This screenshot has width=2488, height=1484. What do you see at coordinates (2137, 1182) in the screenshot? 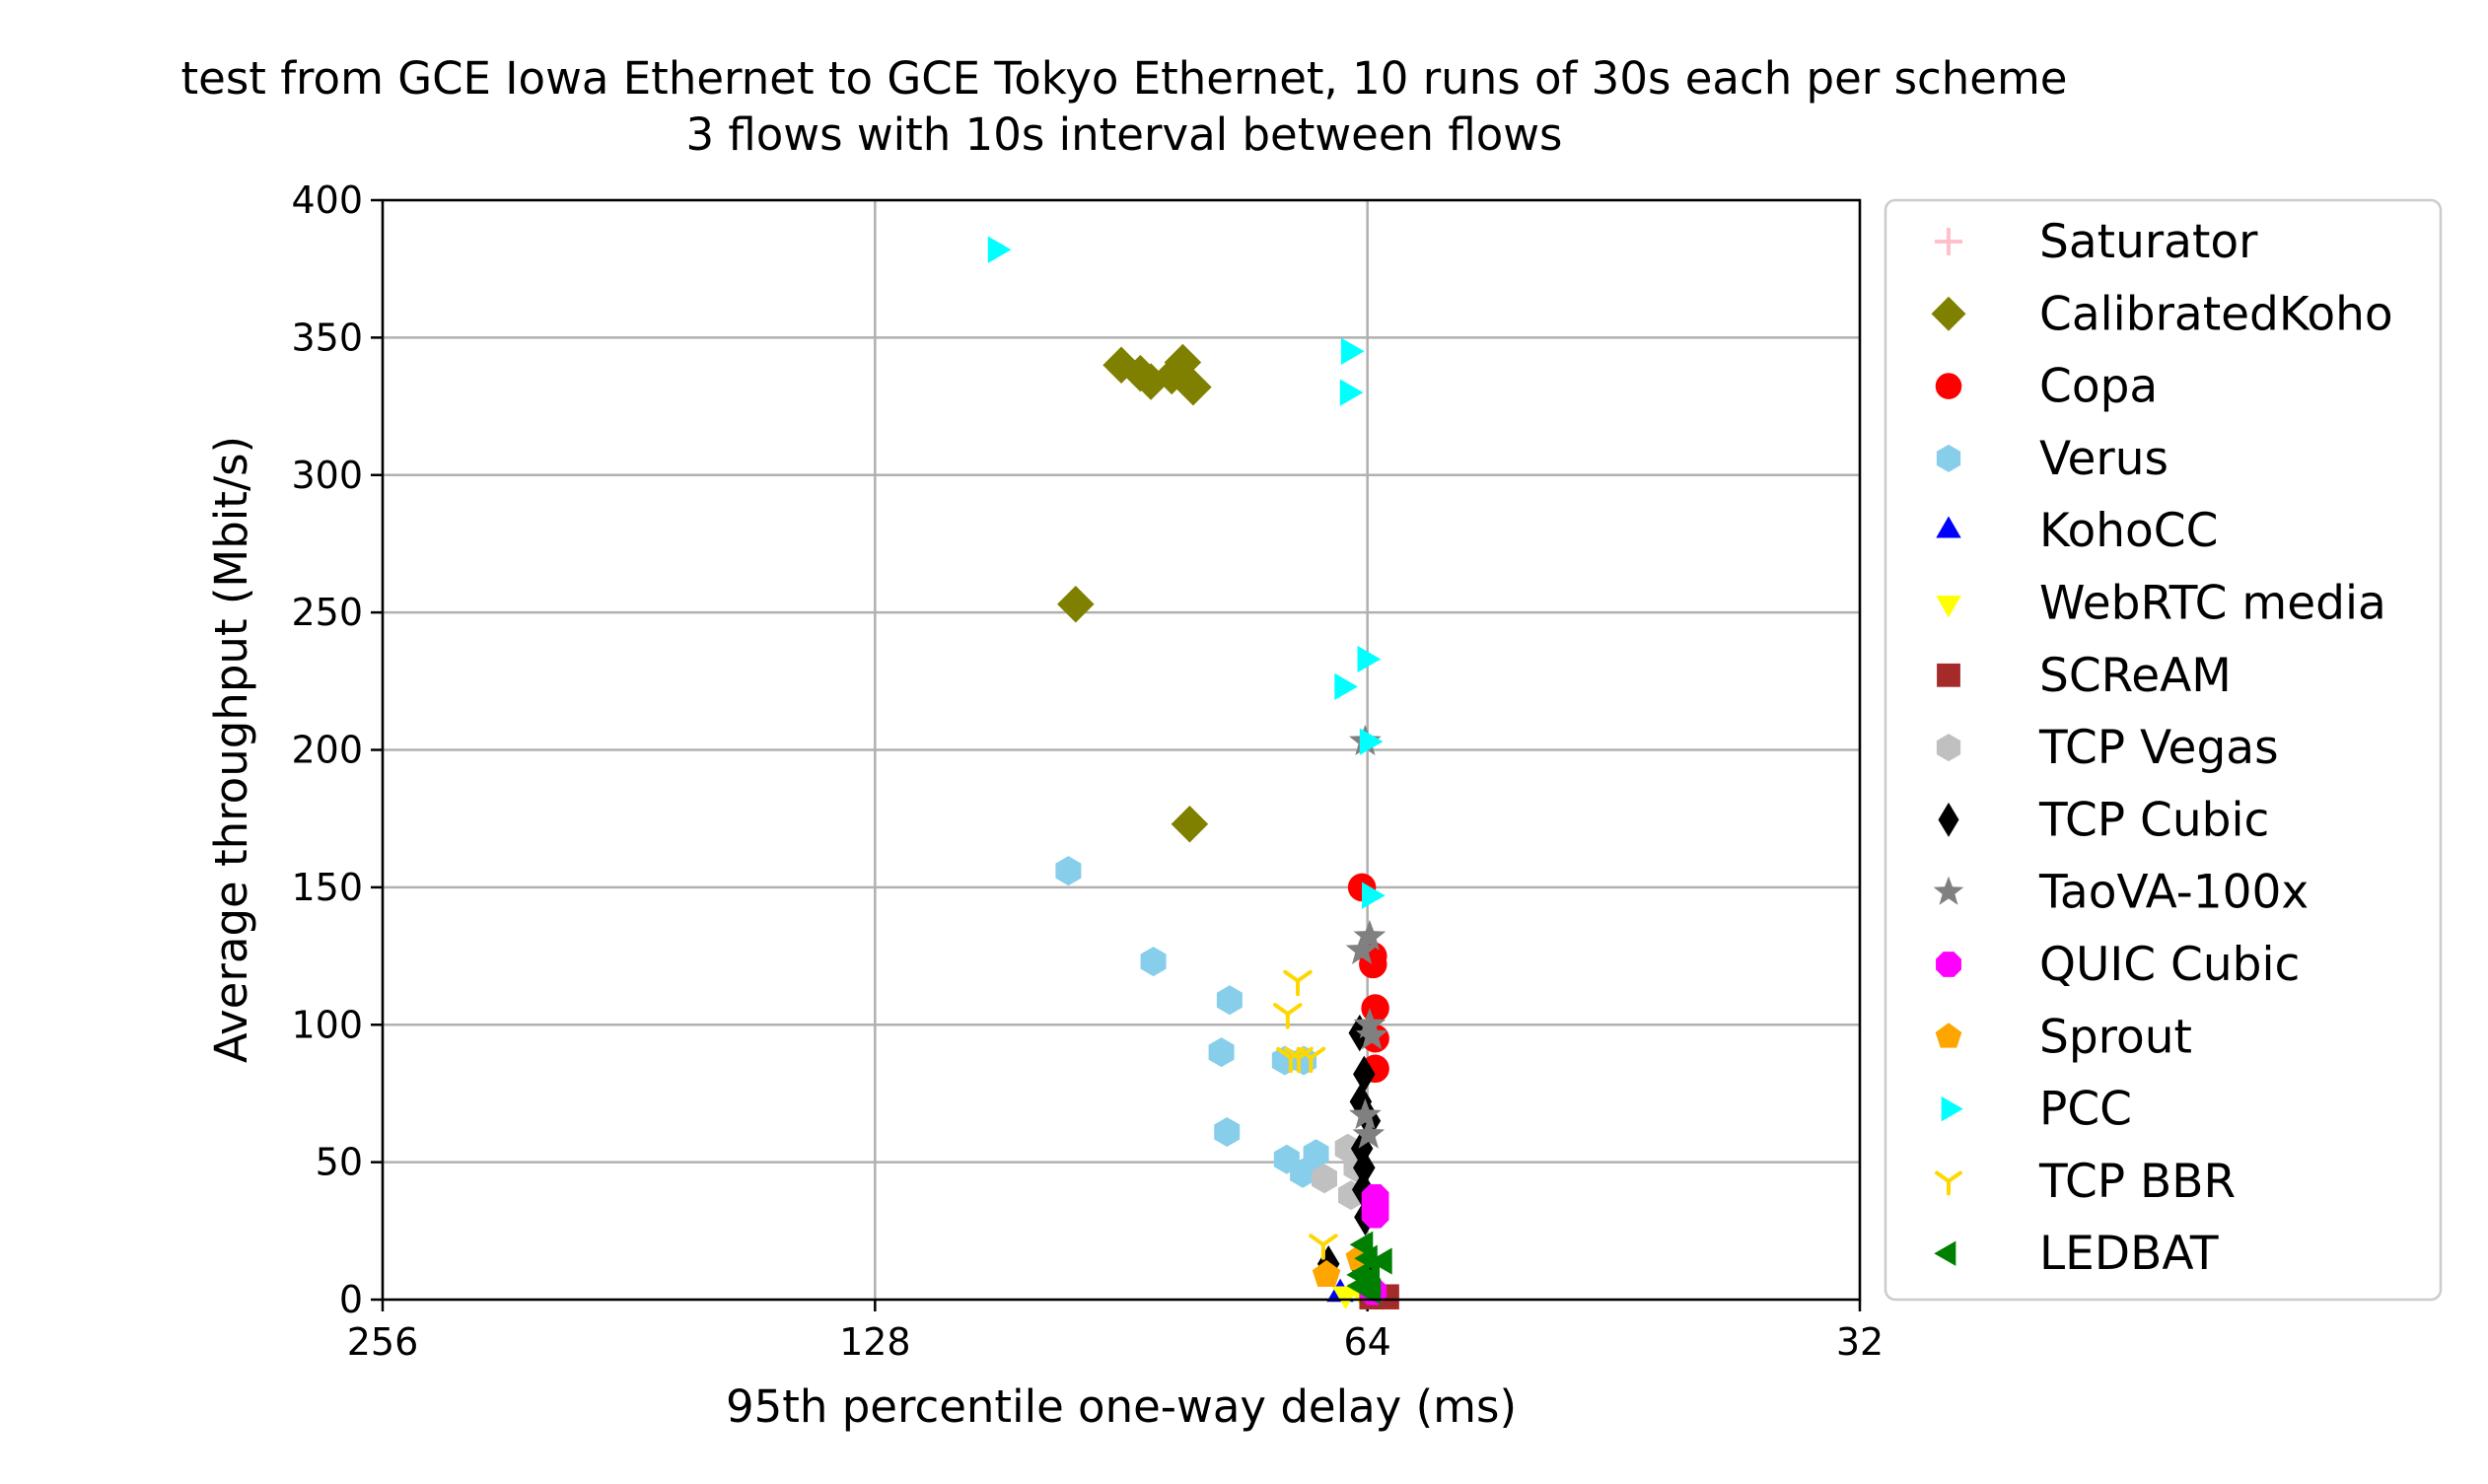
I see `legend-label-tcp-bbr: TCP BBR` at bounding box center [2137, 1182].